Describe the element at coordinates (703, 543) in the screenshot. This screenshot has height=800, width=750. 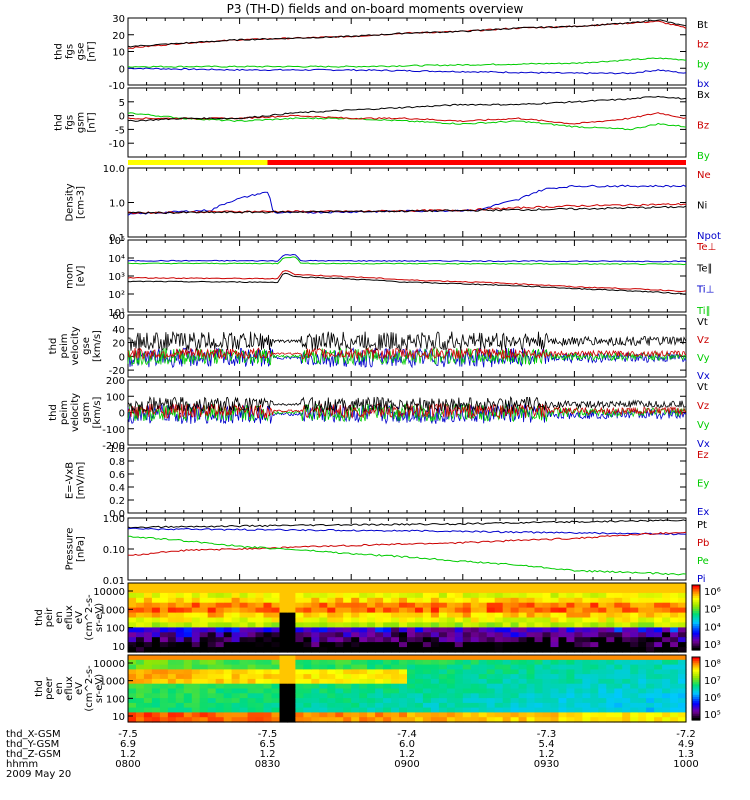
I see `legend-entry: Pb` at that location.